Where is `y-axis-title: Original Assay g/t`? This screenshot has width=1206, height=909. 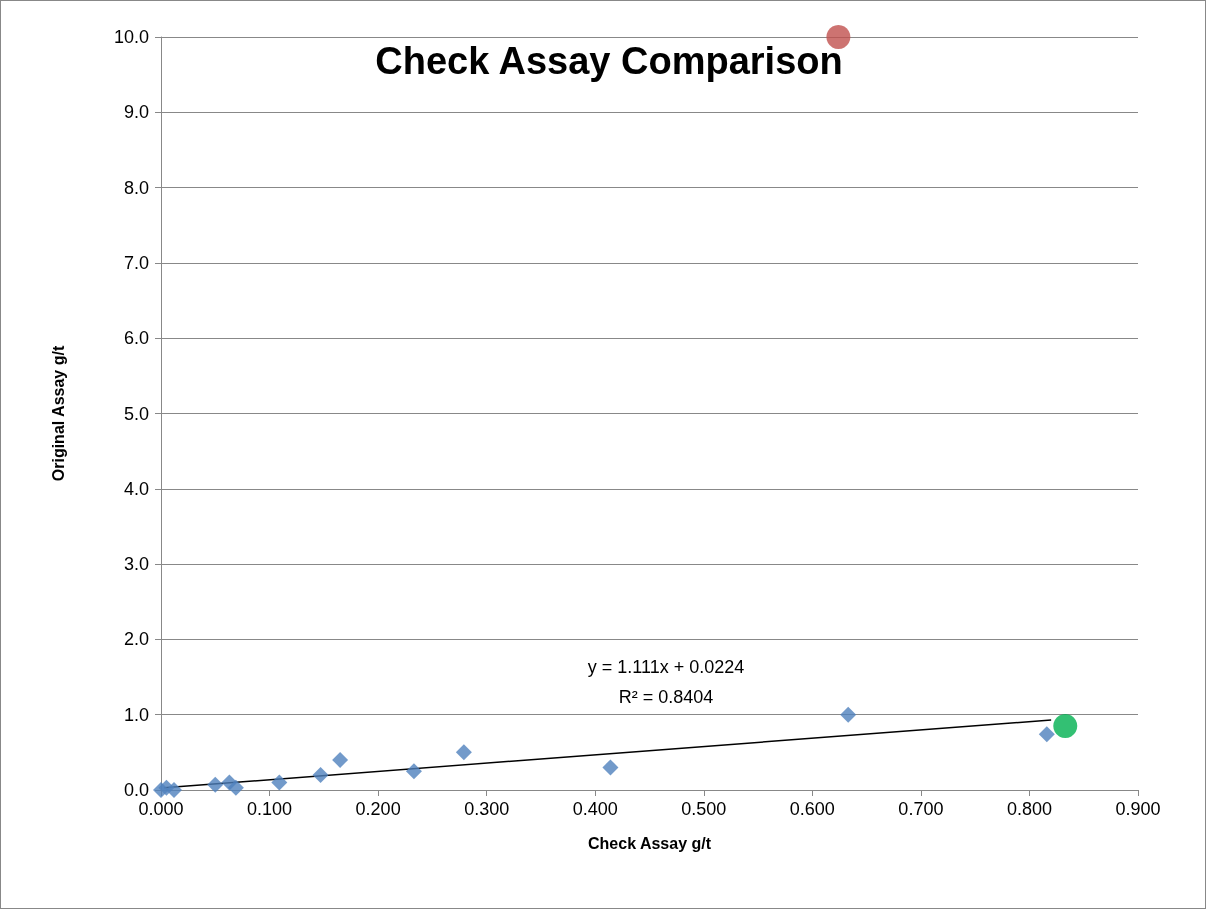 y-axis-title: Original Assay g/t is located at coordinates (58, 413).